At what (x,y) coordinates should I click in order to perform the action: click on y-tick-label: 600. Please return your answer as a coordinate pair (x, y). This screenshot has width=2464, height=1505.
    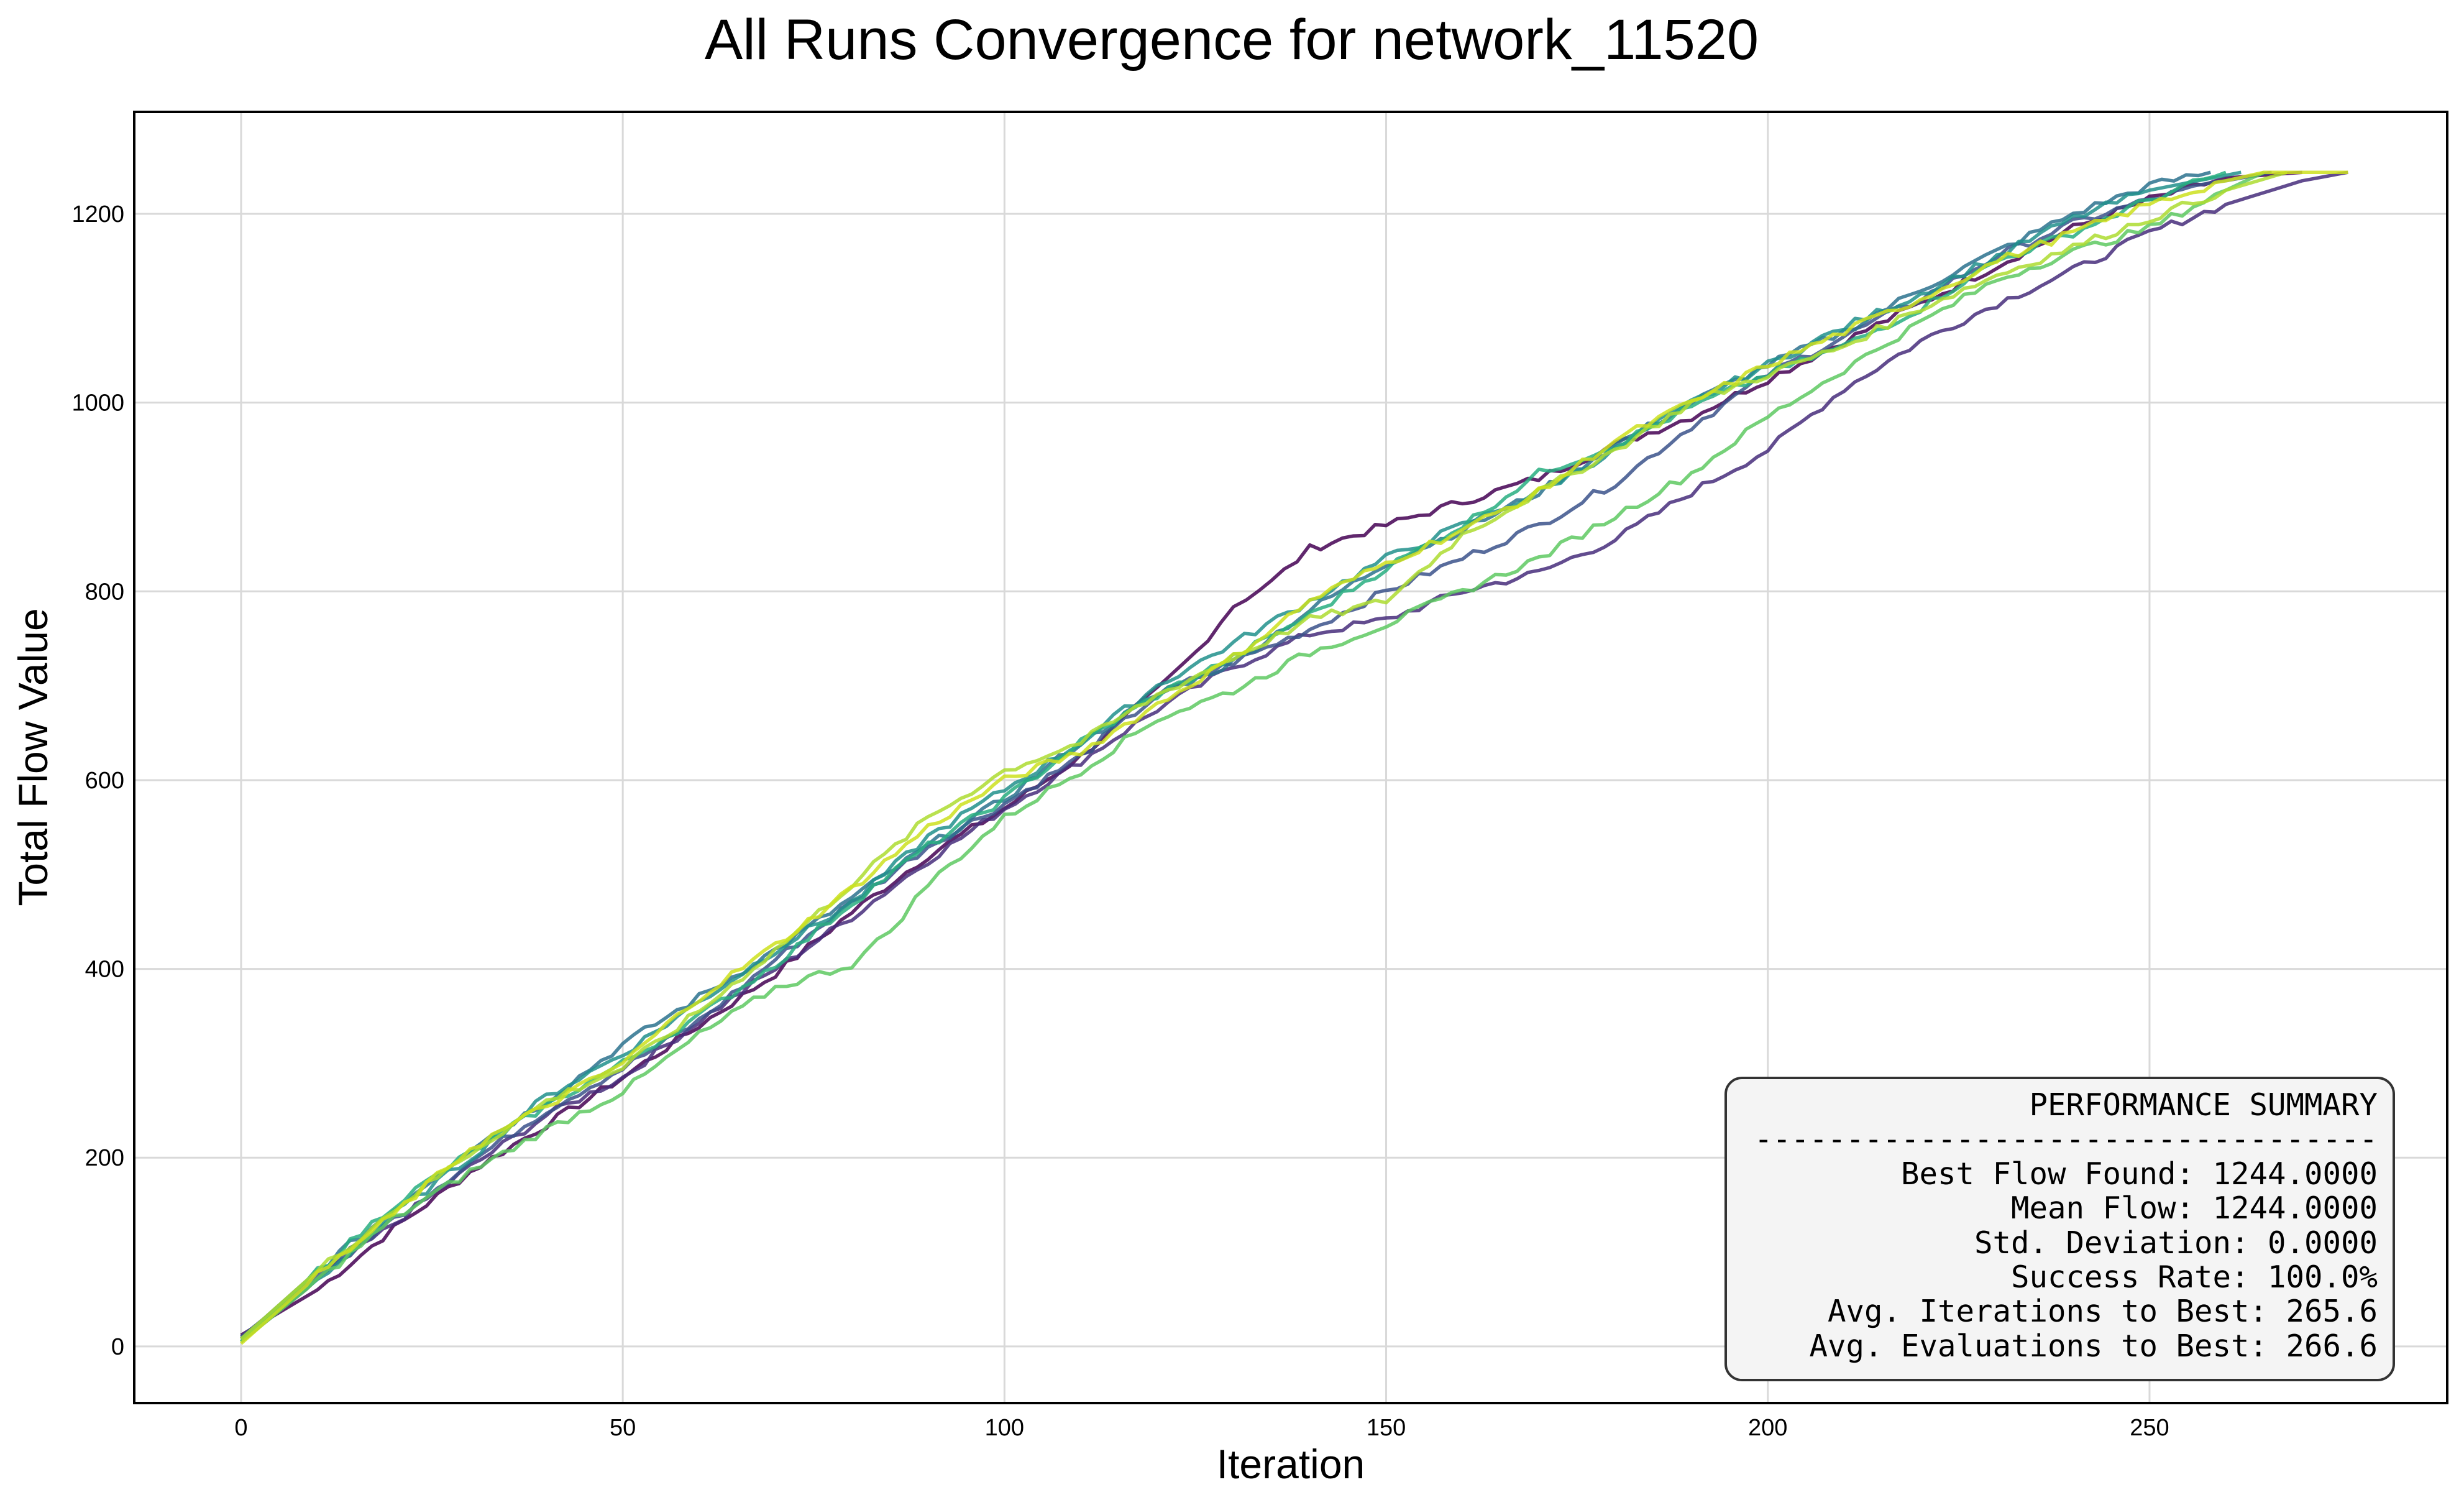
    Looking at the image, I should click on (104, 781).